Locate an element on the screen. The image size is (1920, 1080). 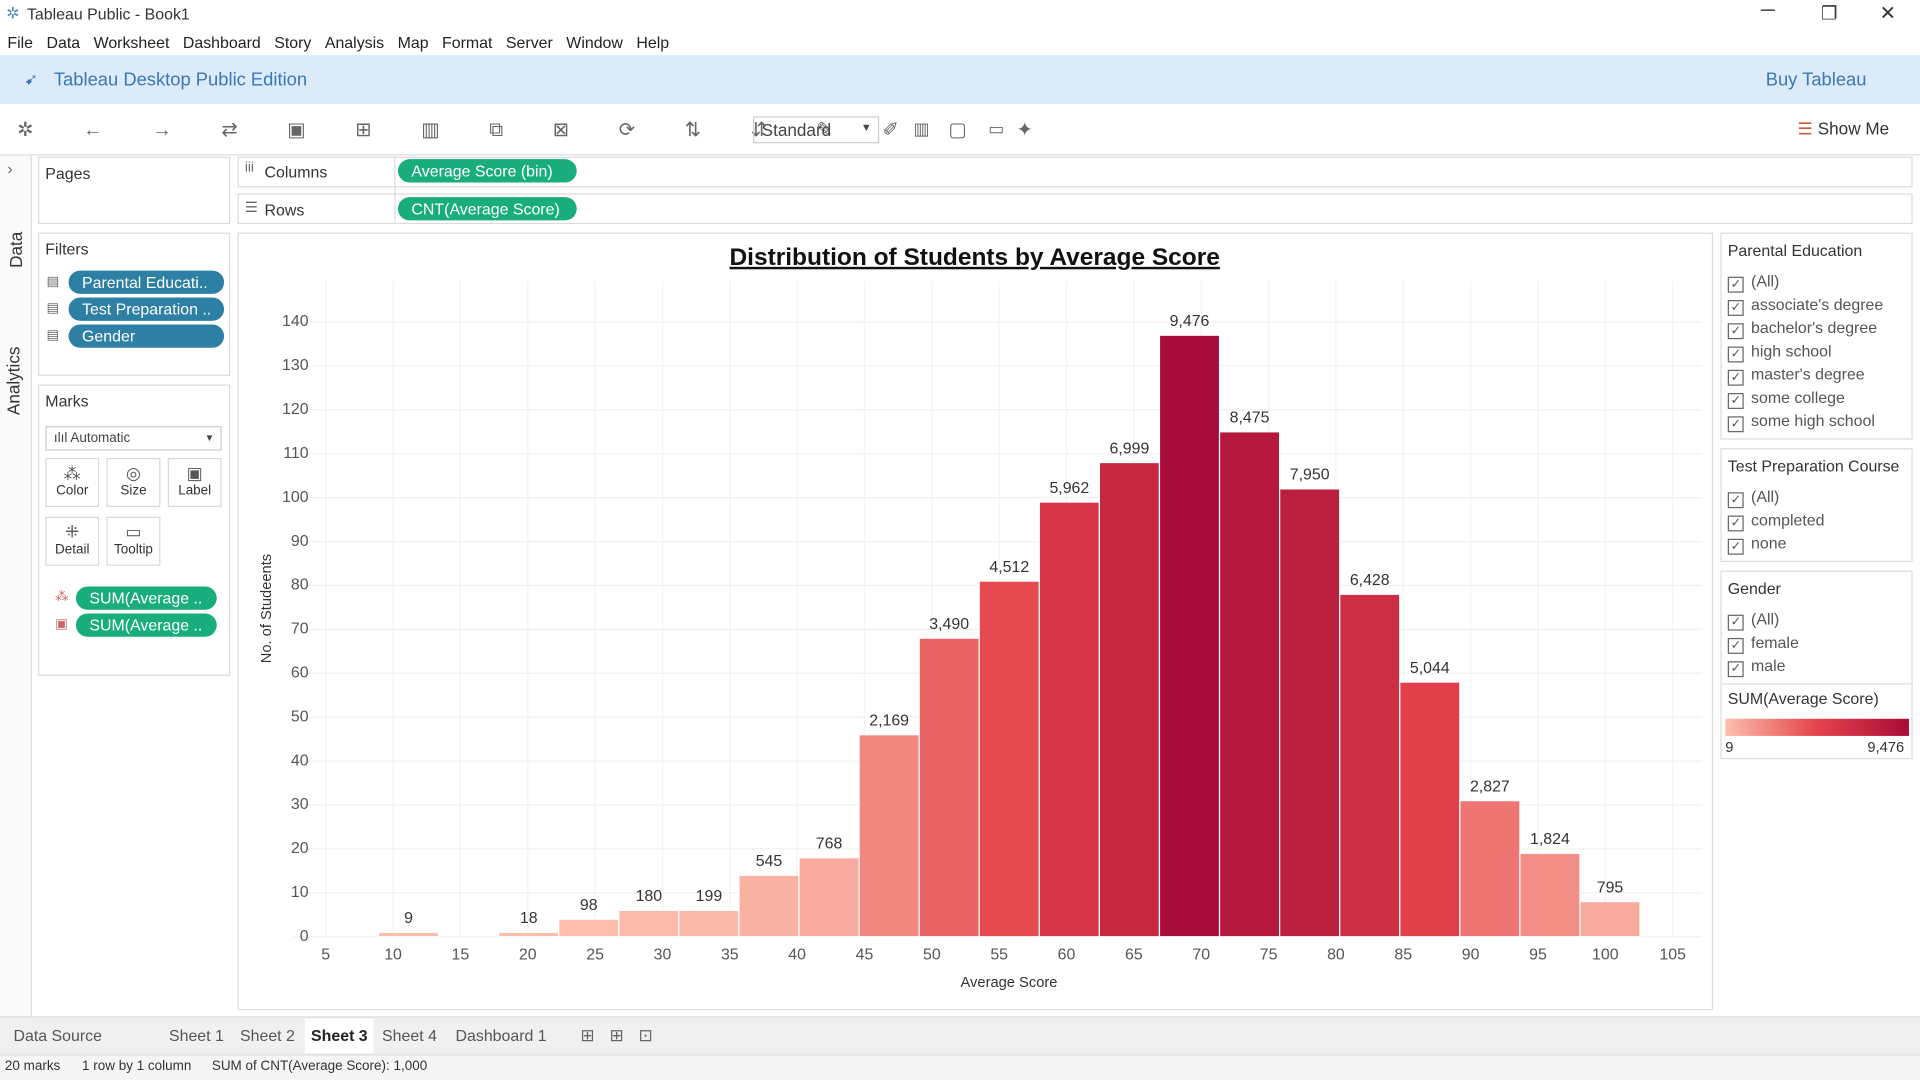
mark-card-icon: ⁜ is located at coordinates (72, 531).